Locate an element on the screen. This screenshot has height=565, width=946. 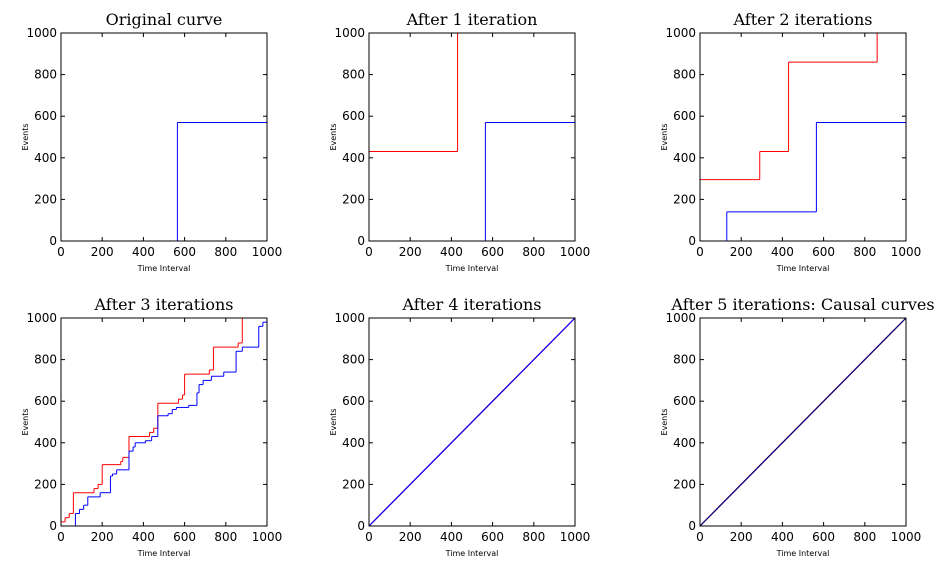
subplot-title: After 5 iterations: Causal curves is located at coordinates (802, 304).